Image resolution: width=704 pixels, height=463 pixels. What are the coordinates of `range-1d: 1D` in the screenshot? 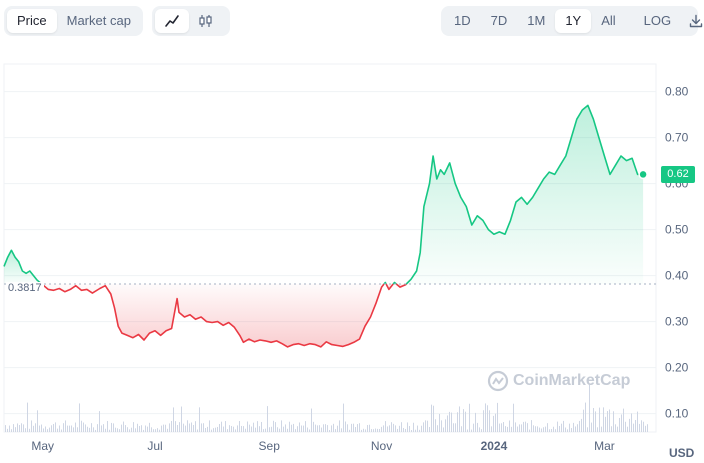 It's located at (462, 20).